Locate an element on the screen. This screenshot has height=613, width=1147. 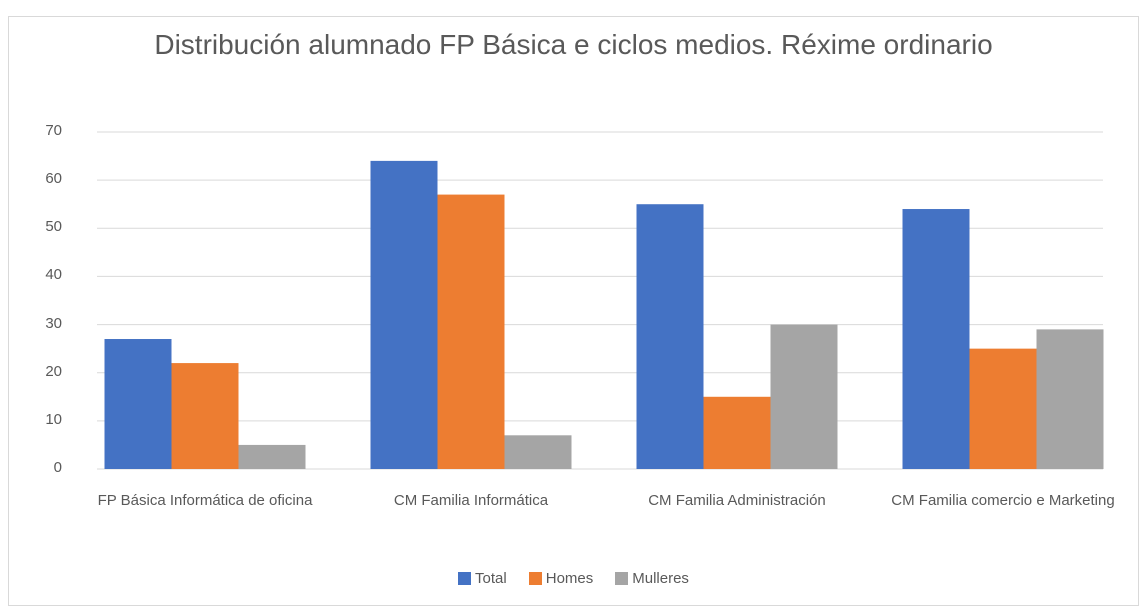
legend-label: Mulleres is located at coordinates (660, 578).